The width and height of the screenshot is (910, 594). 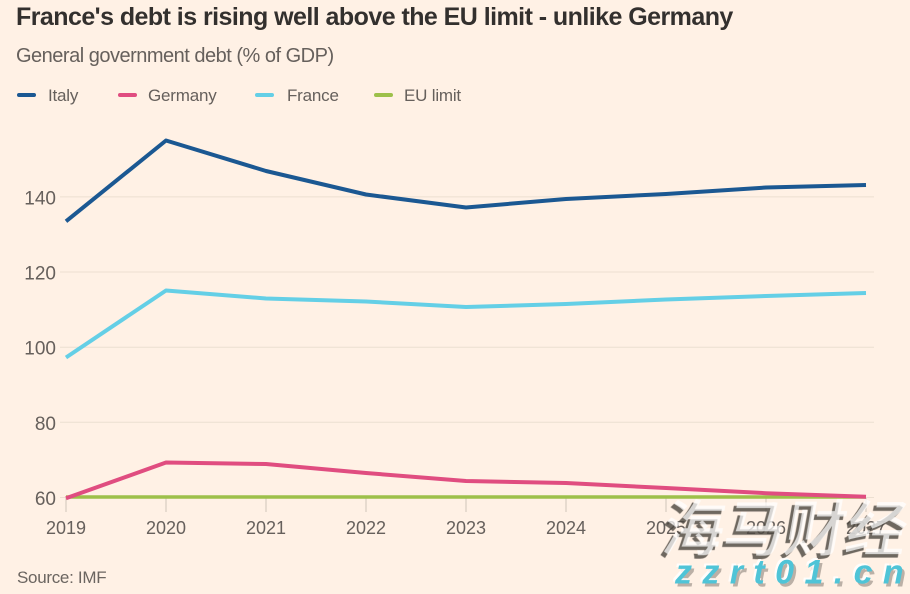 What do you see at coordinates (66, 528) in the screenshot?
I see `svg-text: 2019` at bounding box center [66, 528].